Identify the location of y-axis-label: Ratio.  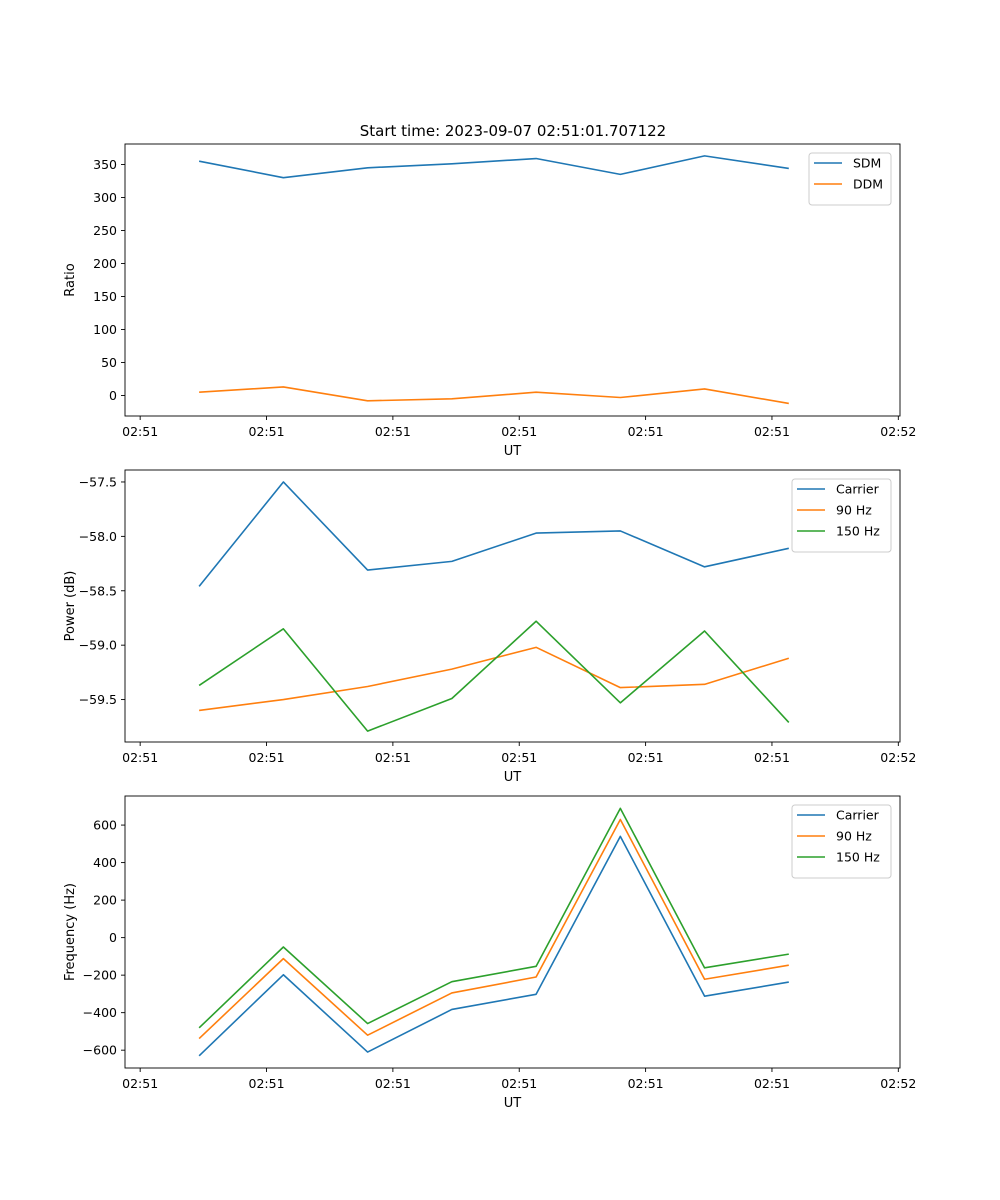
(70, 279).